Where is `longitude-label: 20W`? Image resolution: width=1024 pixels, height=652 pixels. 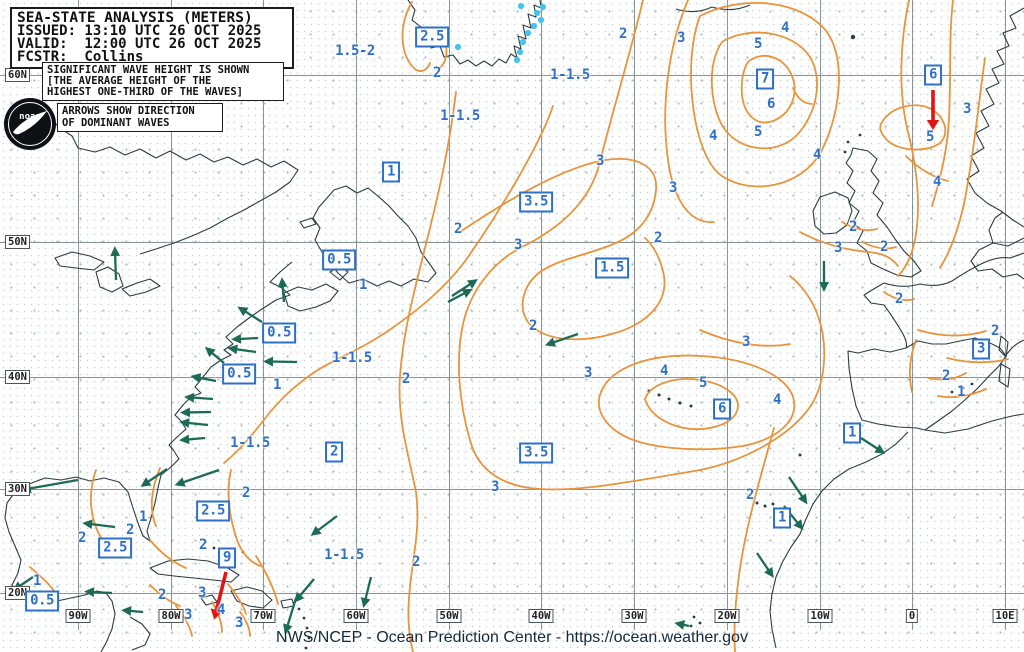 longitude-label: 20W is located at coordinates (727, 616).